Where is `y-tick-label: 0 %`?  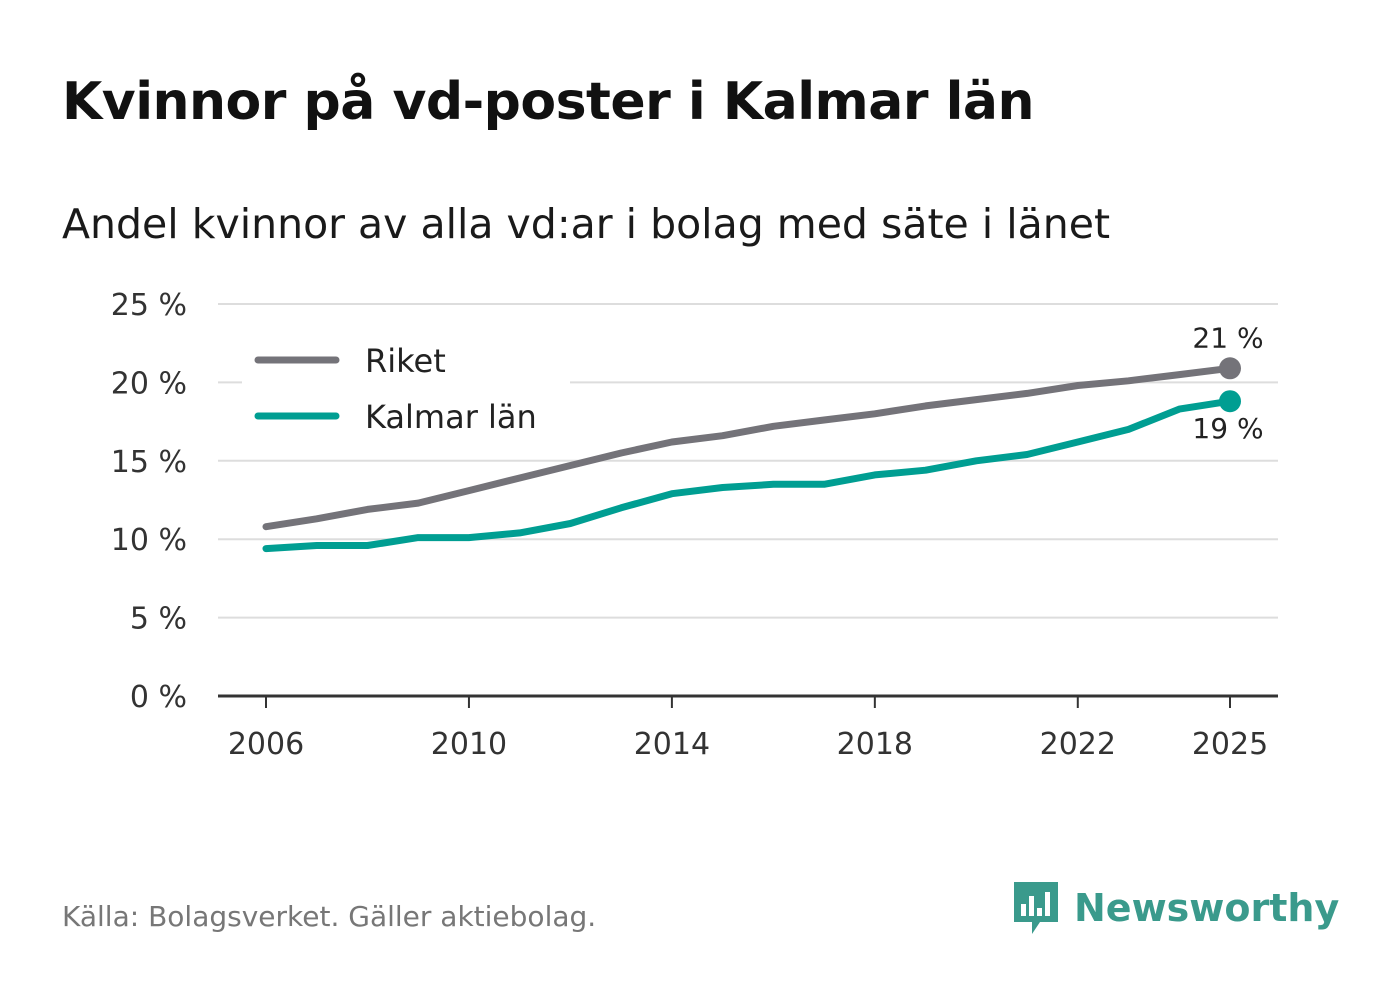 y-tick-label: 0 % is located at coordinates (158, 697).